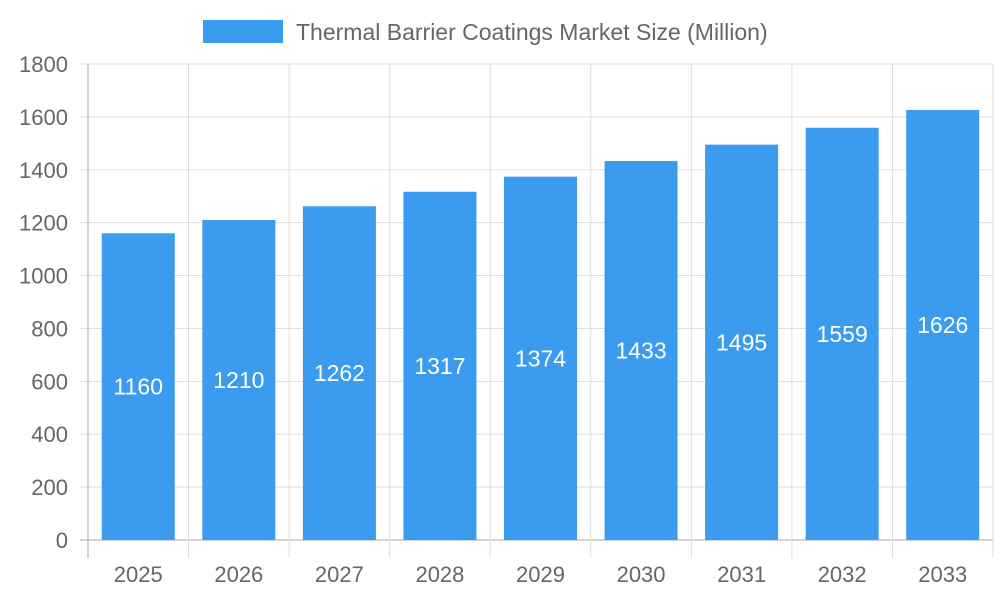  What do you see at coordinates (43, 170) in the screenshot?
I see `y-tick-label: 1400` at bounding box center [43, 170].